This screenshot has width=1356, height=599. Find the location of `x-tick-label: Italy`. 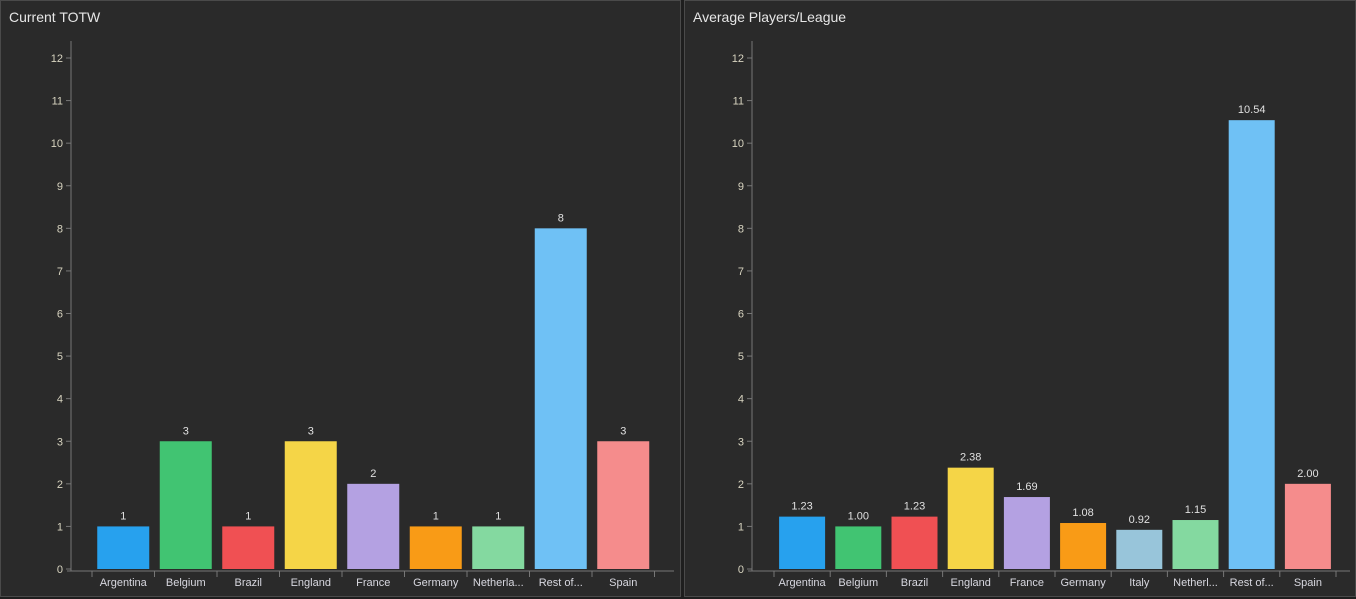

x-tick-label: Italy is located at coordinates (1139, 583).